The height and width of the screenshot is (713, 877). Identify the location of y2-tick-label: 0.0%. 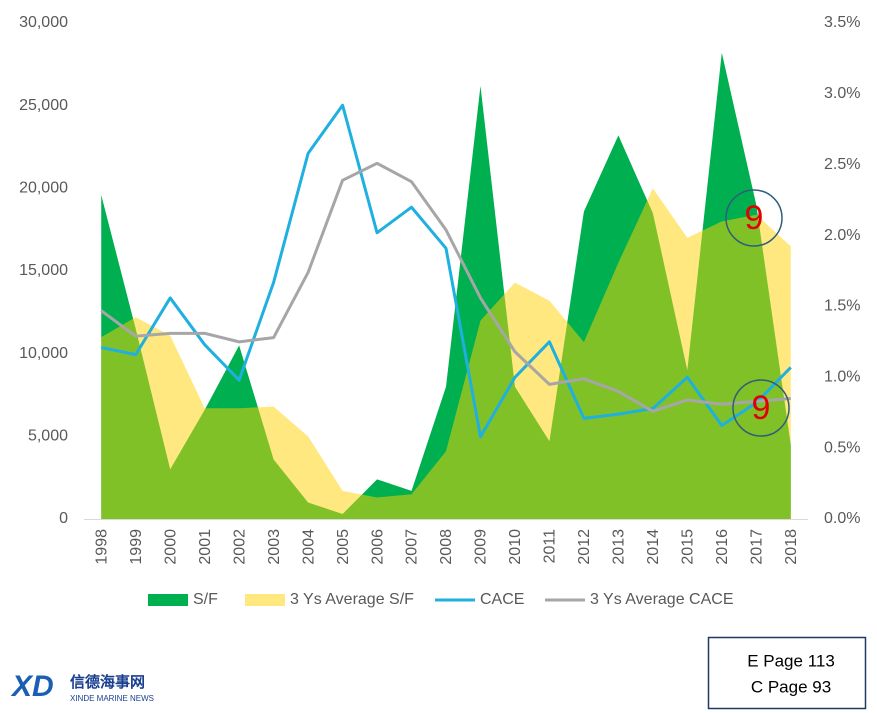
(842, 518).